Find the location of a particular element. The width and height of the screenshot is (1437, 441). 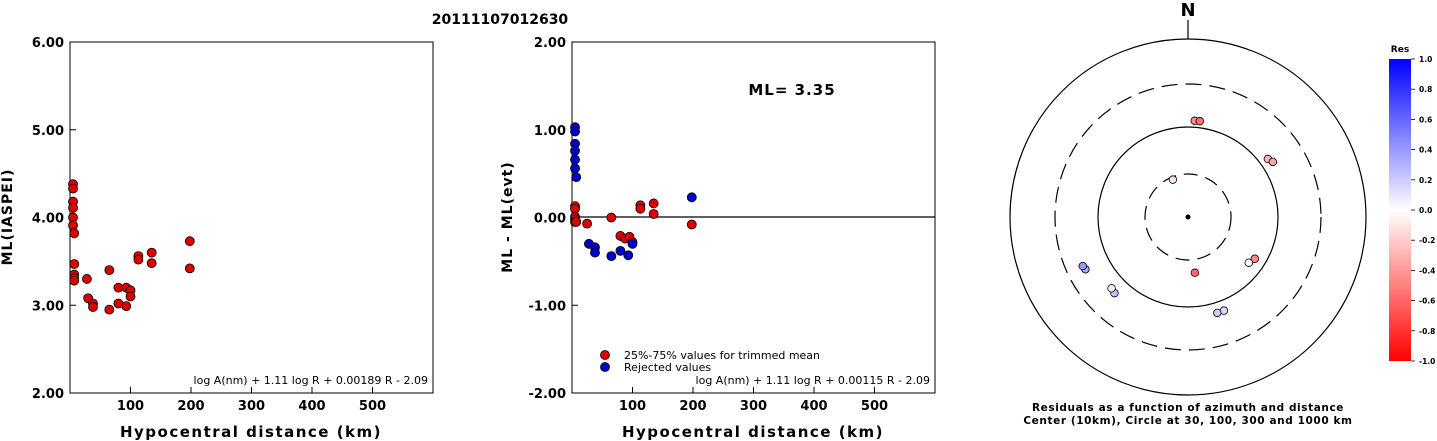

y-tick-label: -1.00 is located at coordinates (547, 306).